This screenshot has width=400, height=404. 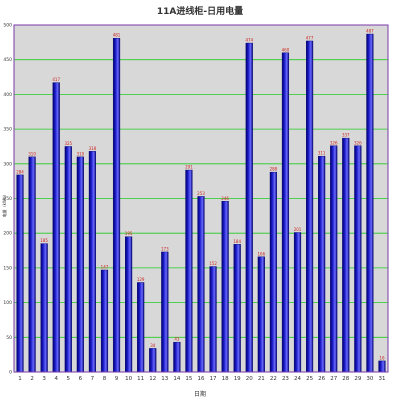 I want to click on bar-data-label: 253, so click(x=201, y=193).